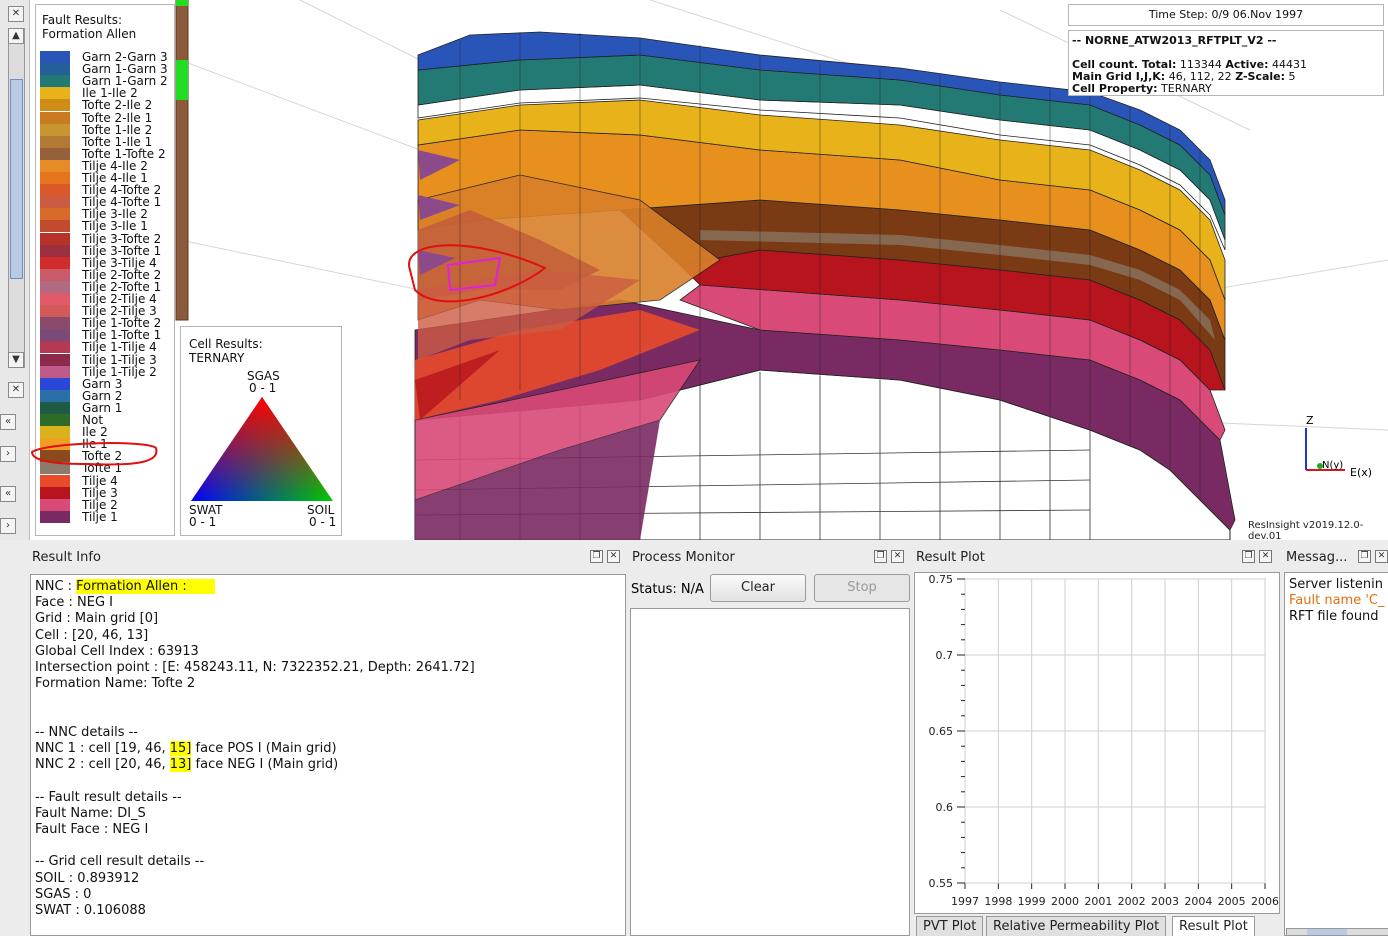  What do you see at coordinates (1076, 926) in the screenshot?
I see `tab-relative-permeability-plot: Relative Permeability Plot` at bounding box center [1076, 926].